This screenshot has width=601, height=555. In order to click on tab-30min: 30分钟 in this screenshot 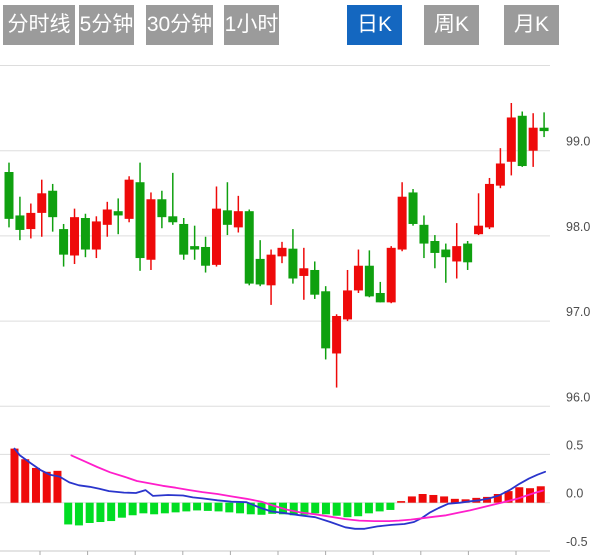, I will do `click(179, 25)`.